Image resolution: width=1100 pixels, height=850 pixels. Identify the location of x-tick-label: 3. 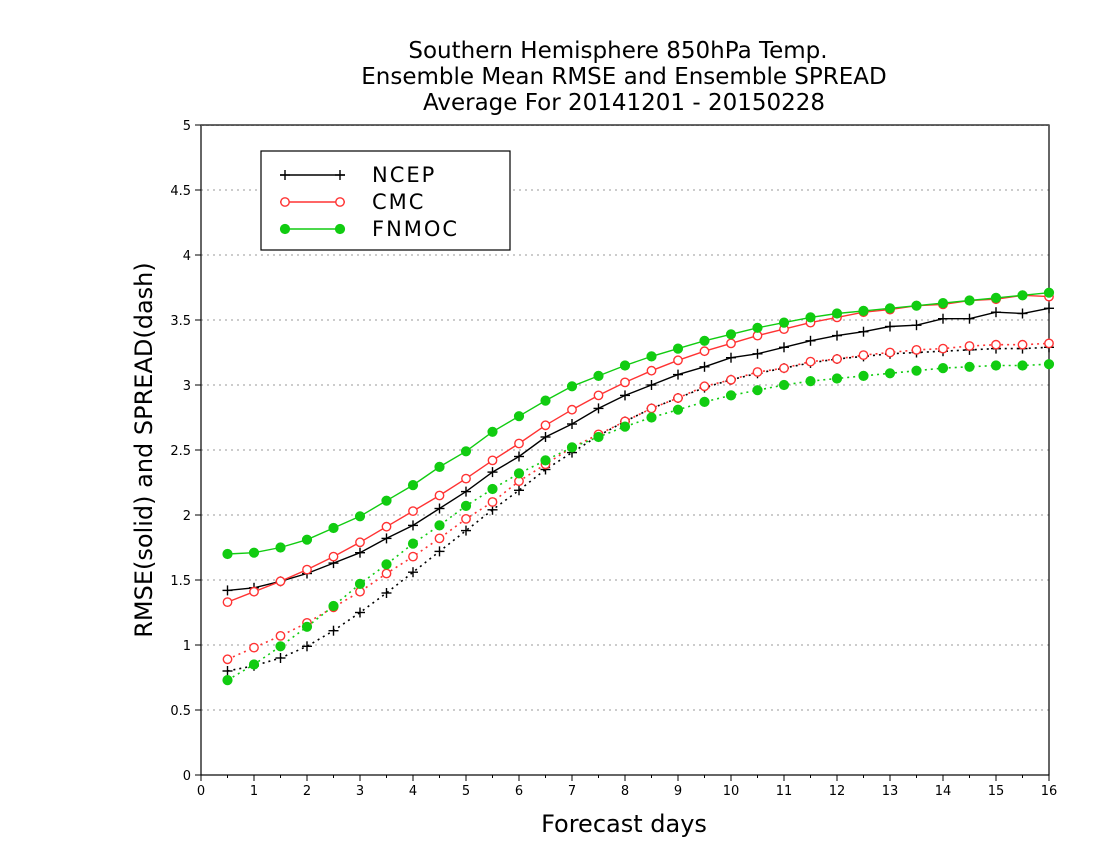
(360, 791).